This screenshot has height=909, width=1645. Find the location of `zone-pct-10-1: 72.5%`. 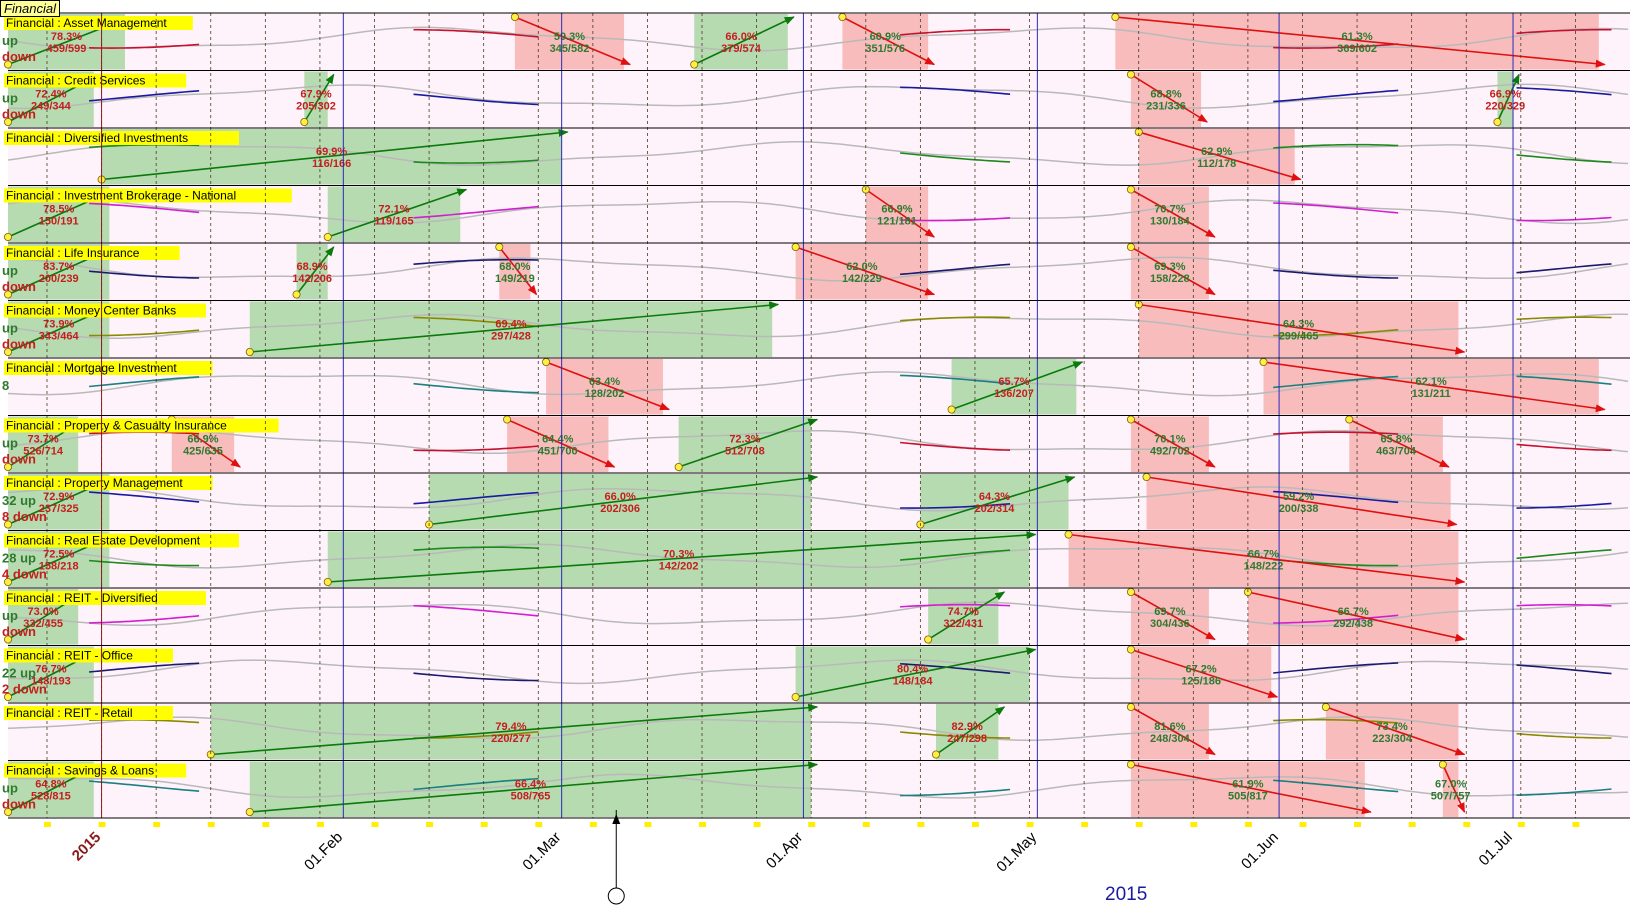

zone-pct-10-1: 72.5% is located at coordinates (58, 555).